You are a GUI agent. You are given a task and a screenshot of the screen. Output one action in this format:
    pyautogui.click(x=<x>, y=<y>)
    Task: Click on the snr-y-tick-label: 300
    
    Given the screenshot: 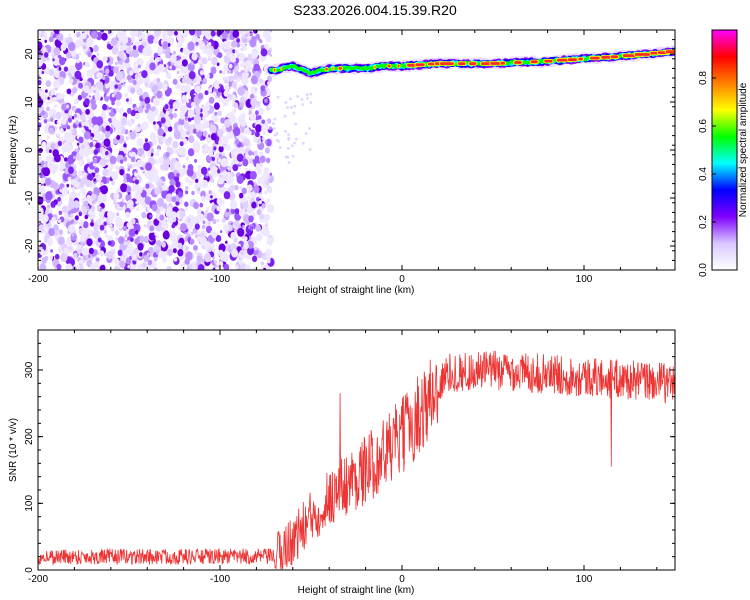 What is the action you would take?
    pyautogui.click(x=29, y=369)
    